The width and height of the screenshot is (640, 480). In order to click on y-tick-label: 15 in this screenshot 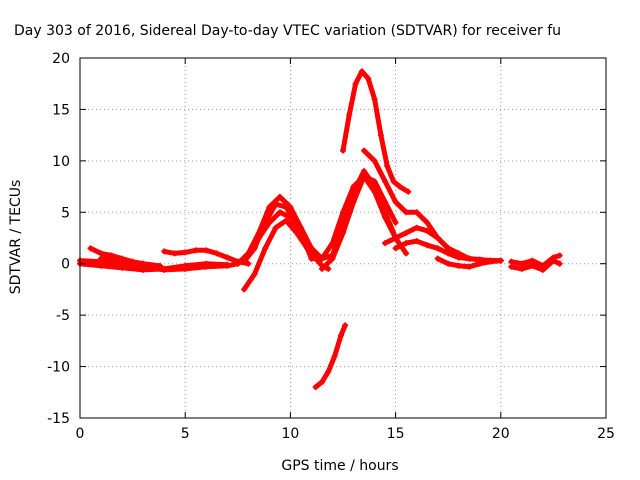, I will do `click(61, 110)`.